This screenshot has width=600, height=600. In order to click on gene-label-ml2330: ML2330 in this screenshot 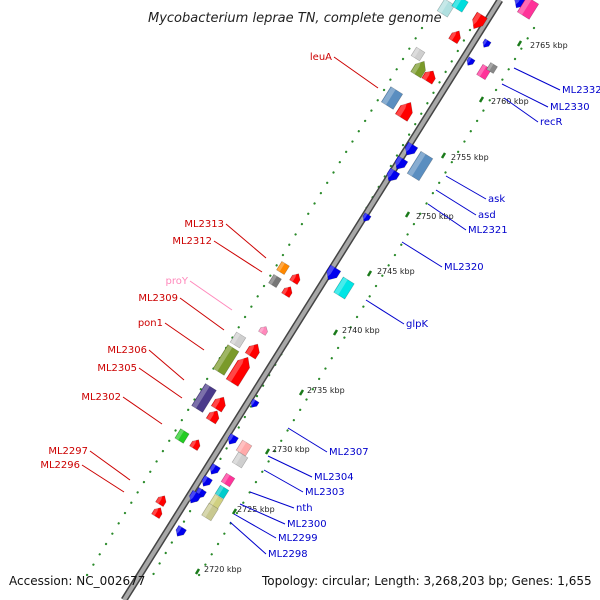, I will do `click(570, 107)`.